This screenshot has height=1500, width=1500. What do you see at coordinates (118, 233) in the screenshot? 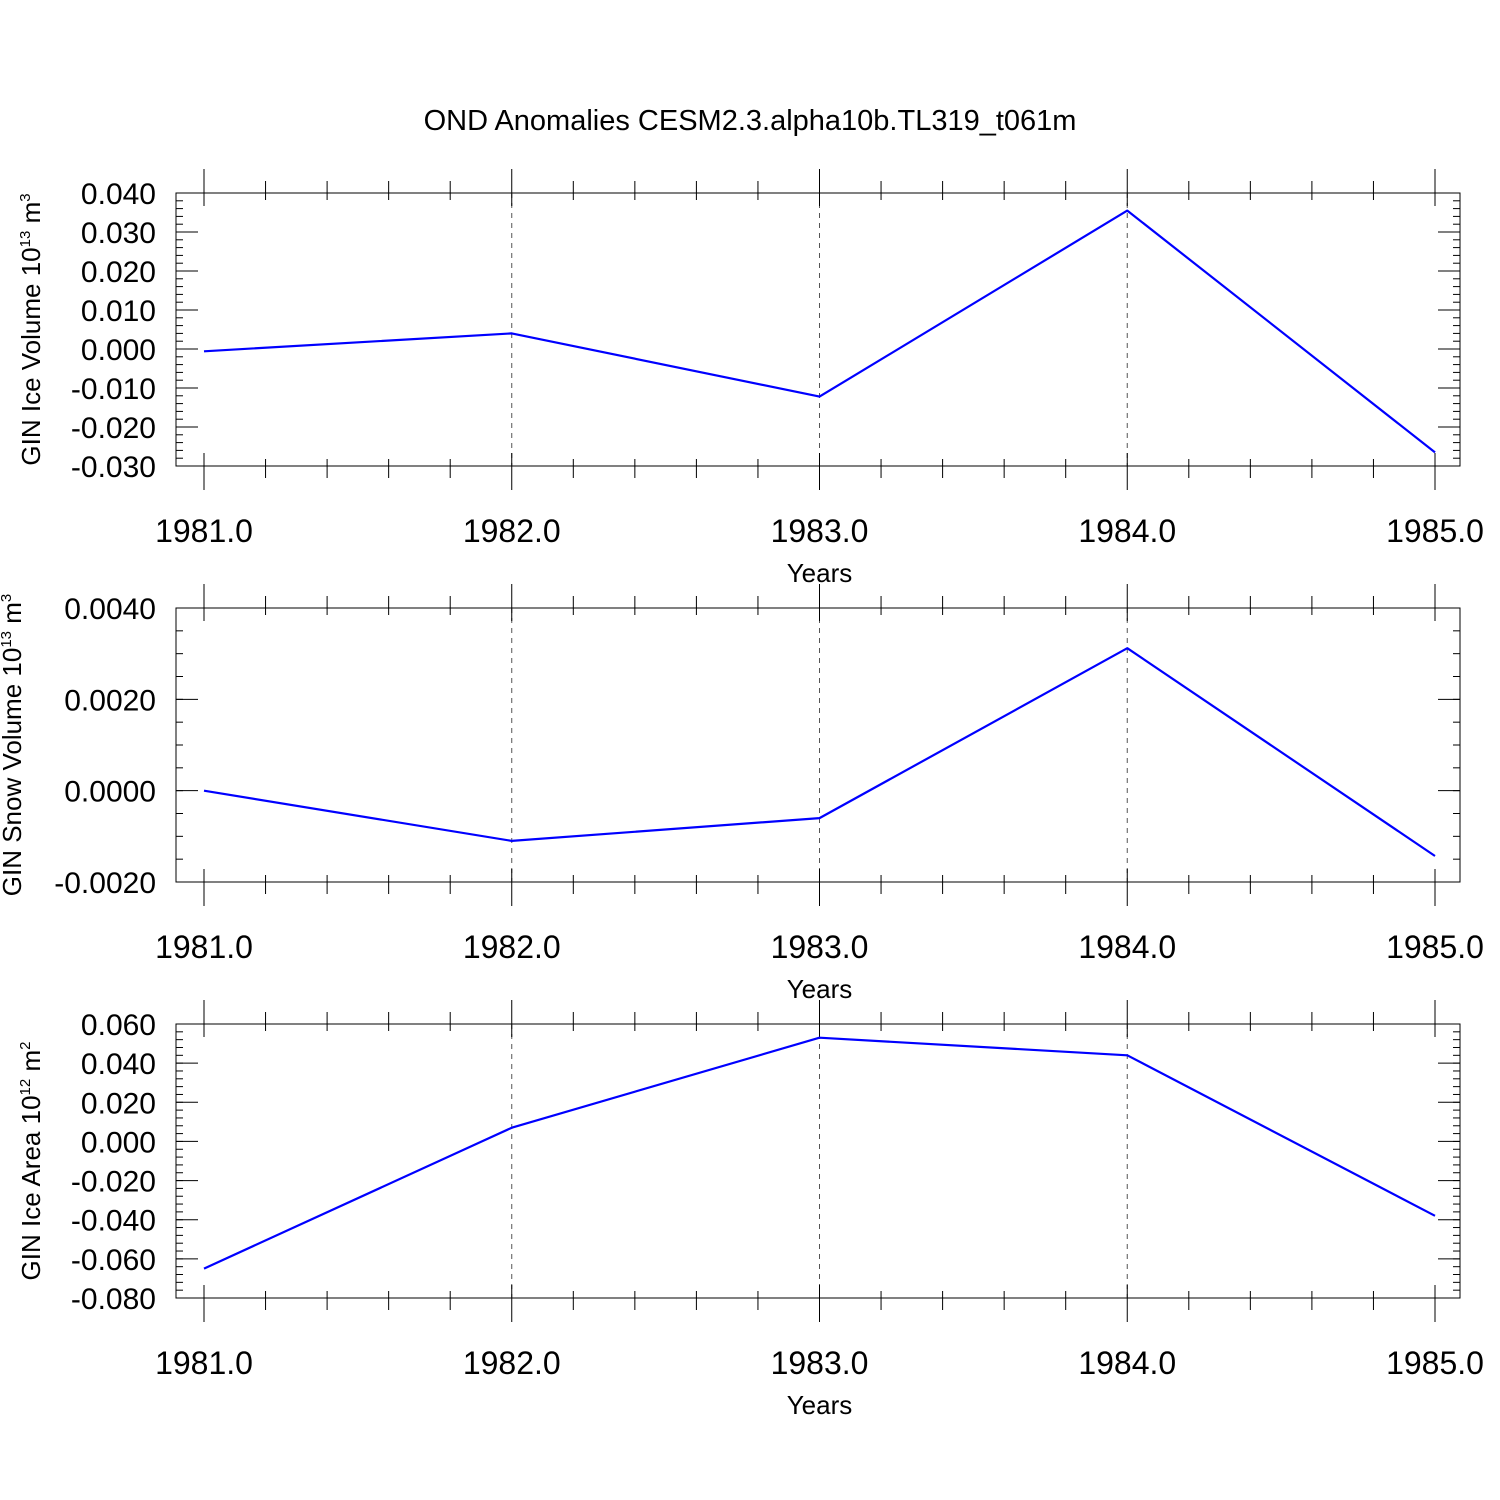
I see `y-tick-label: 0.030` at bounding box center [118, 233].